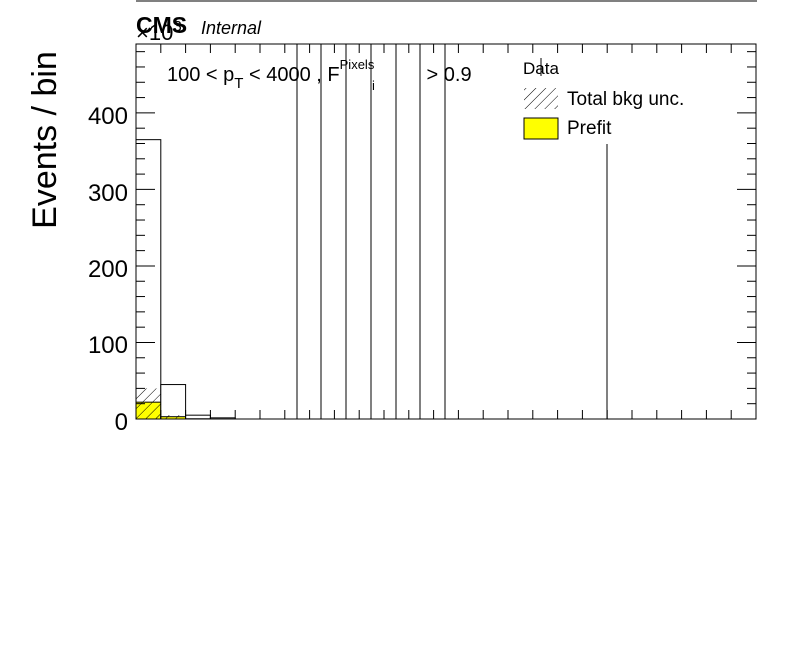  Describe the element at coordinates (45, 140) in the screenshot. I see `y-axis-title: Events / bin` at that location.